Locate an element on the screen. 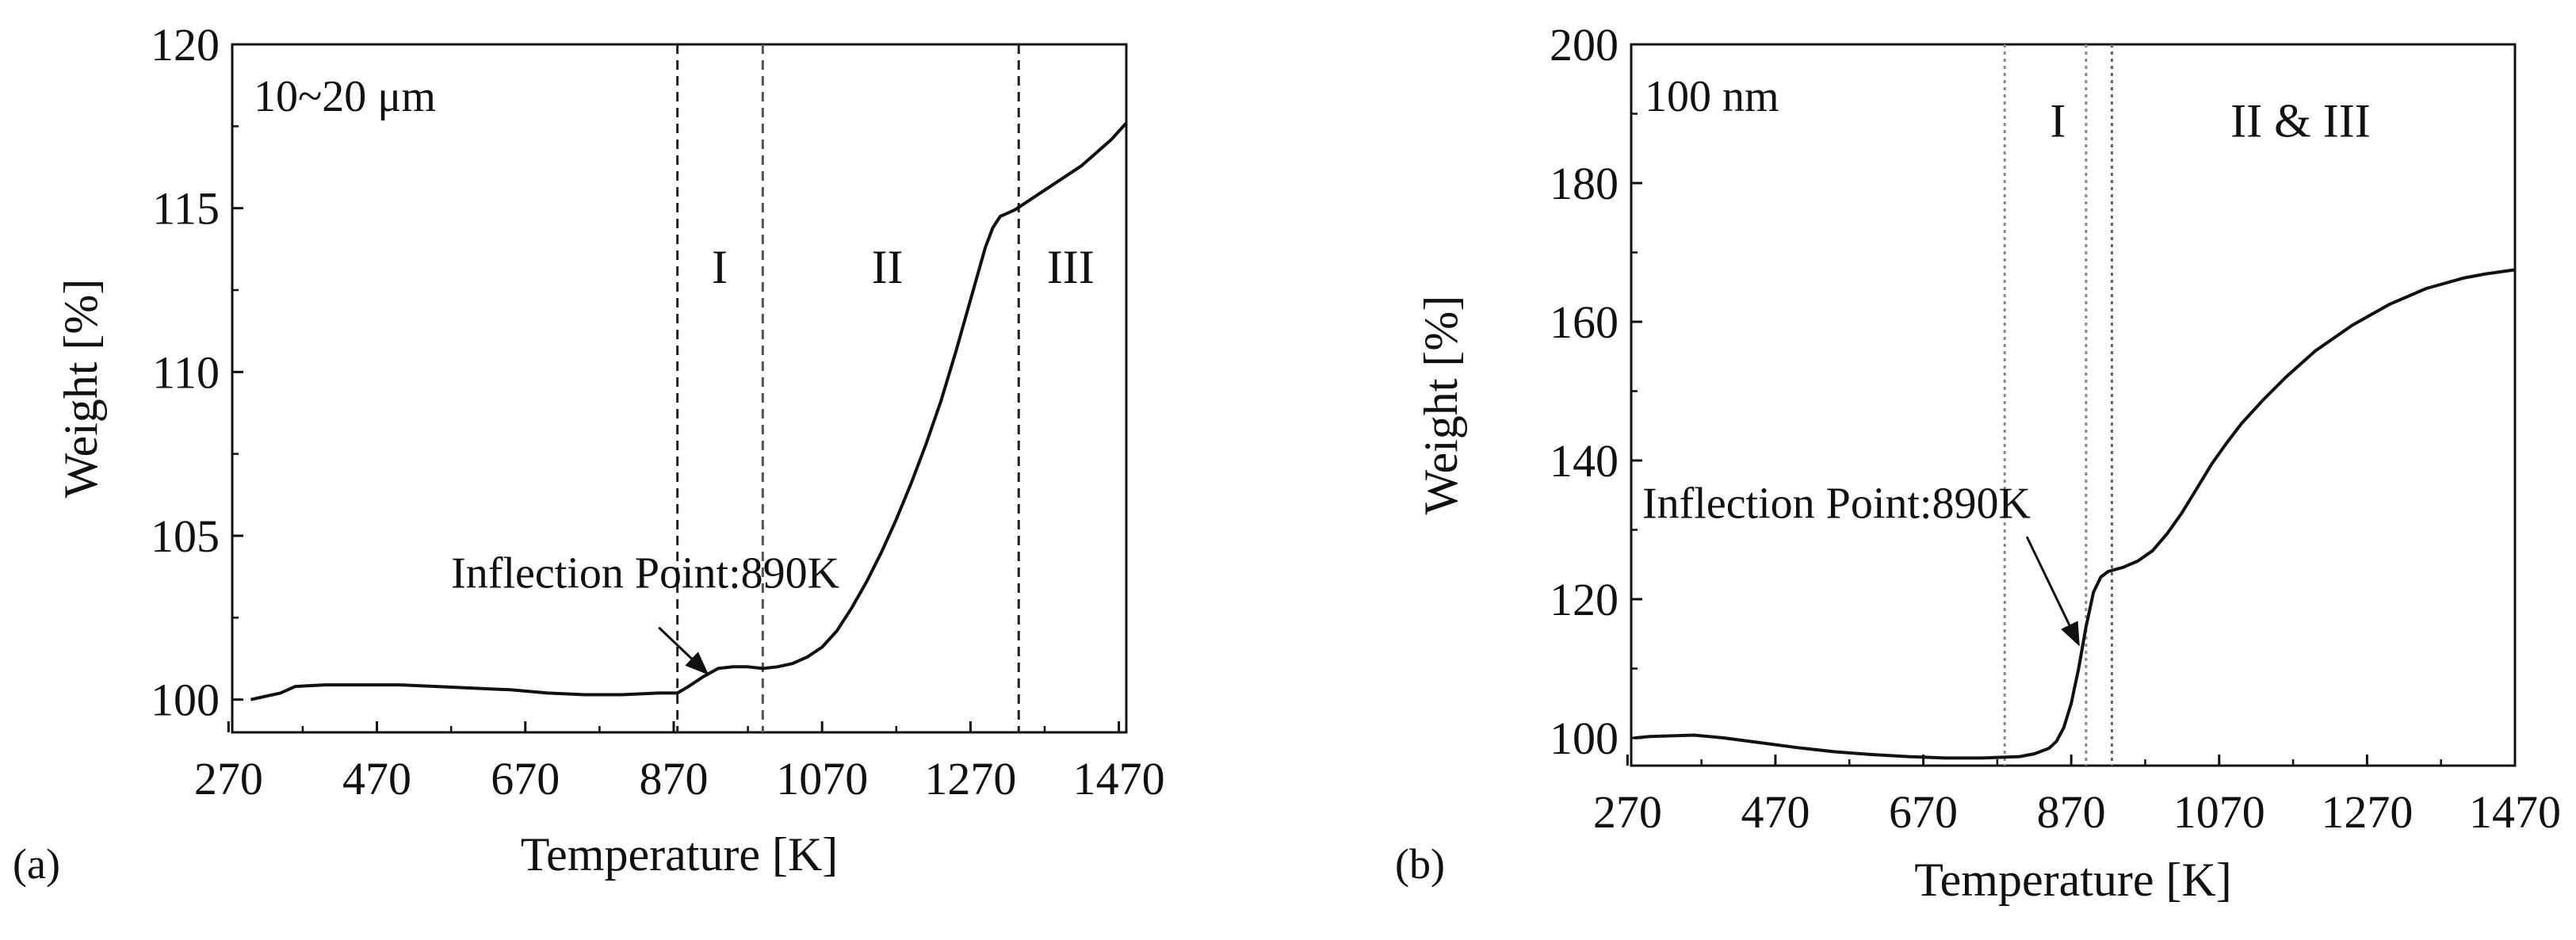  sample-size-label: 10~20 μm is located at coordinates (345, 96).